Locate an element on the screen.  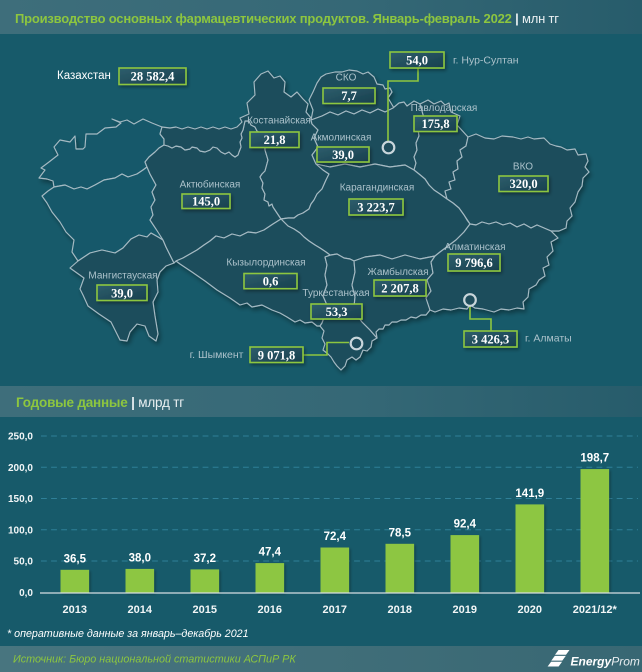
svg-text: 50,0 is located at coordinates (24, 562).